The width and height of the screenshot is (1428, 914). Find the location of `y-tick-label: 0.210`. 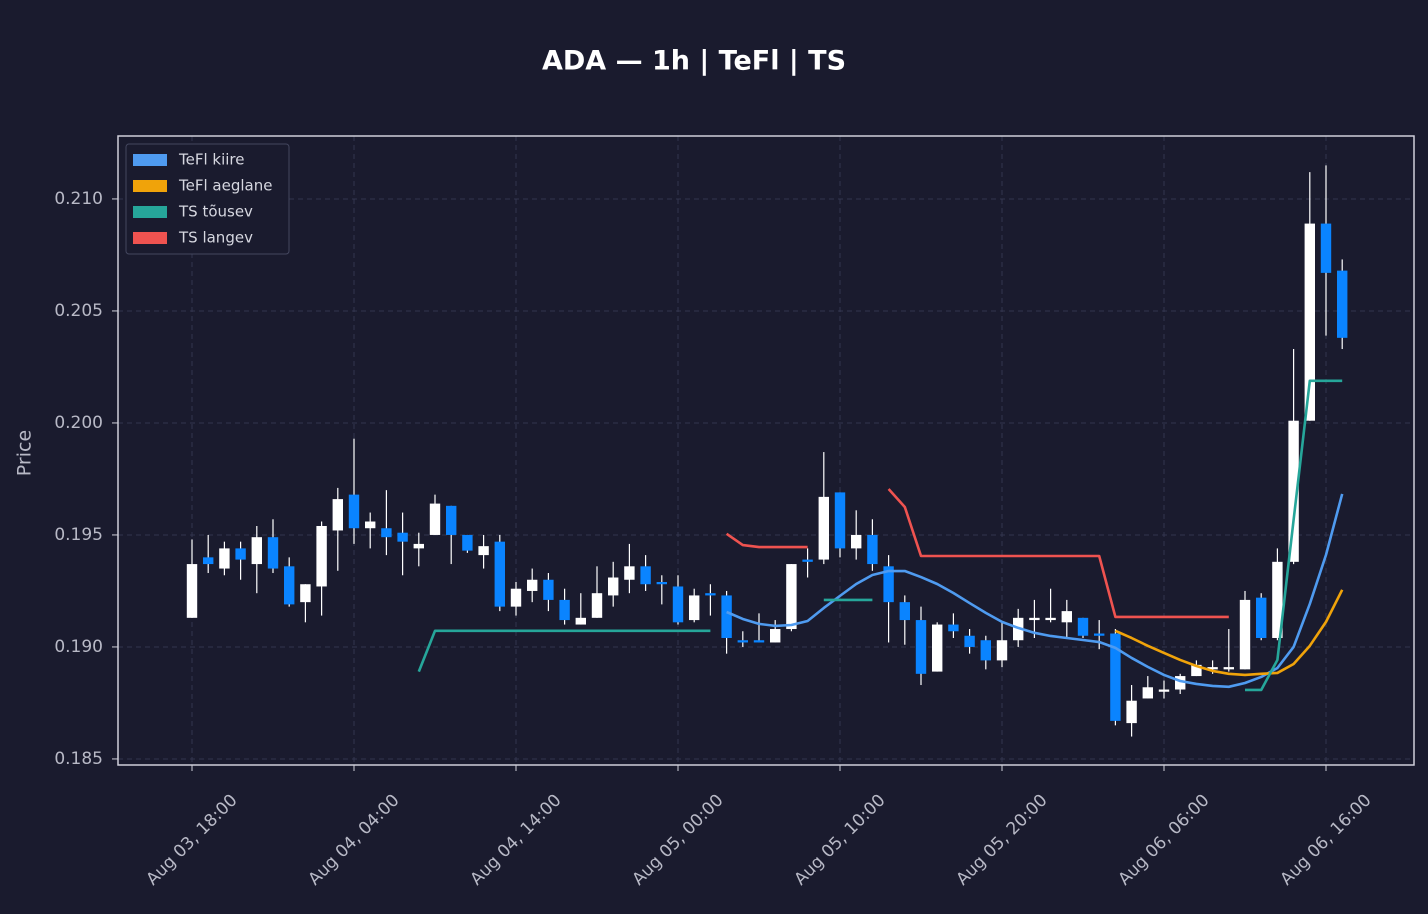

y-tick-label: 0.210 is located at coordinates (78, 199).